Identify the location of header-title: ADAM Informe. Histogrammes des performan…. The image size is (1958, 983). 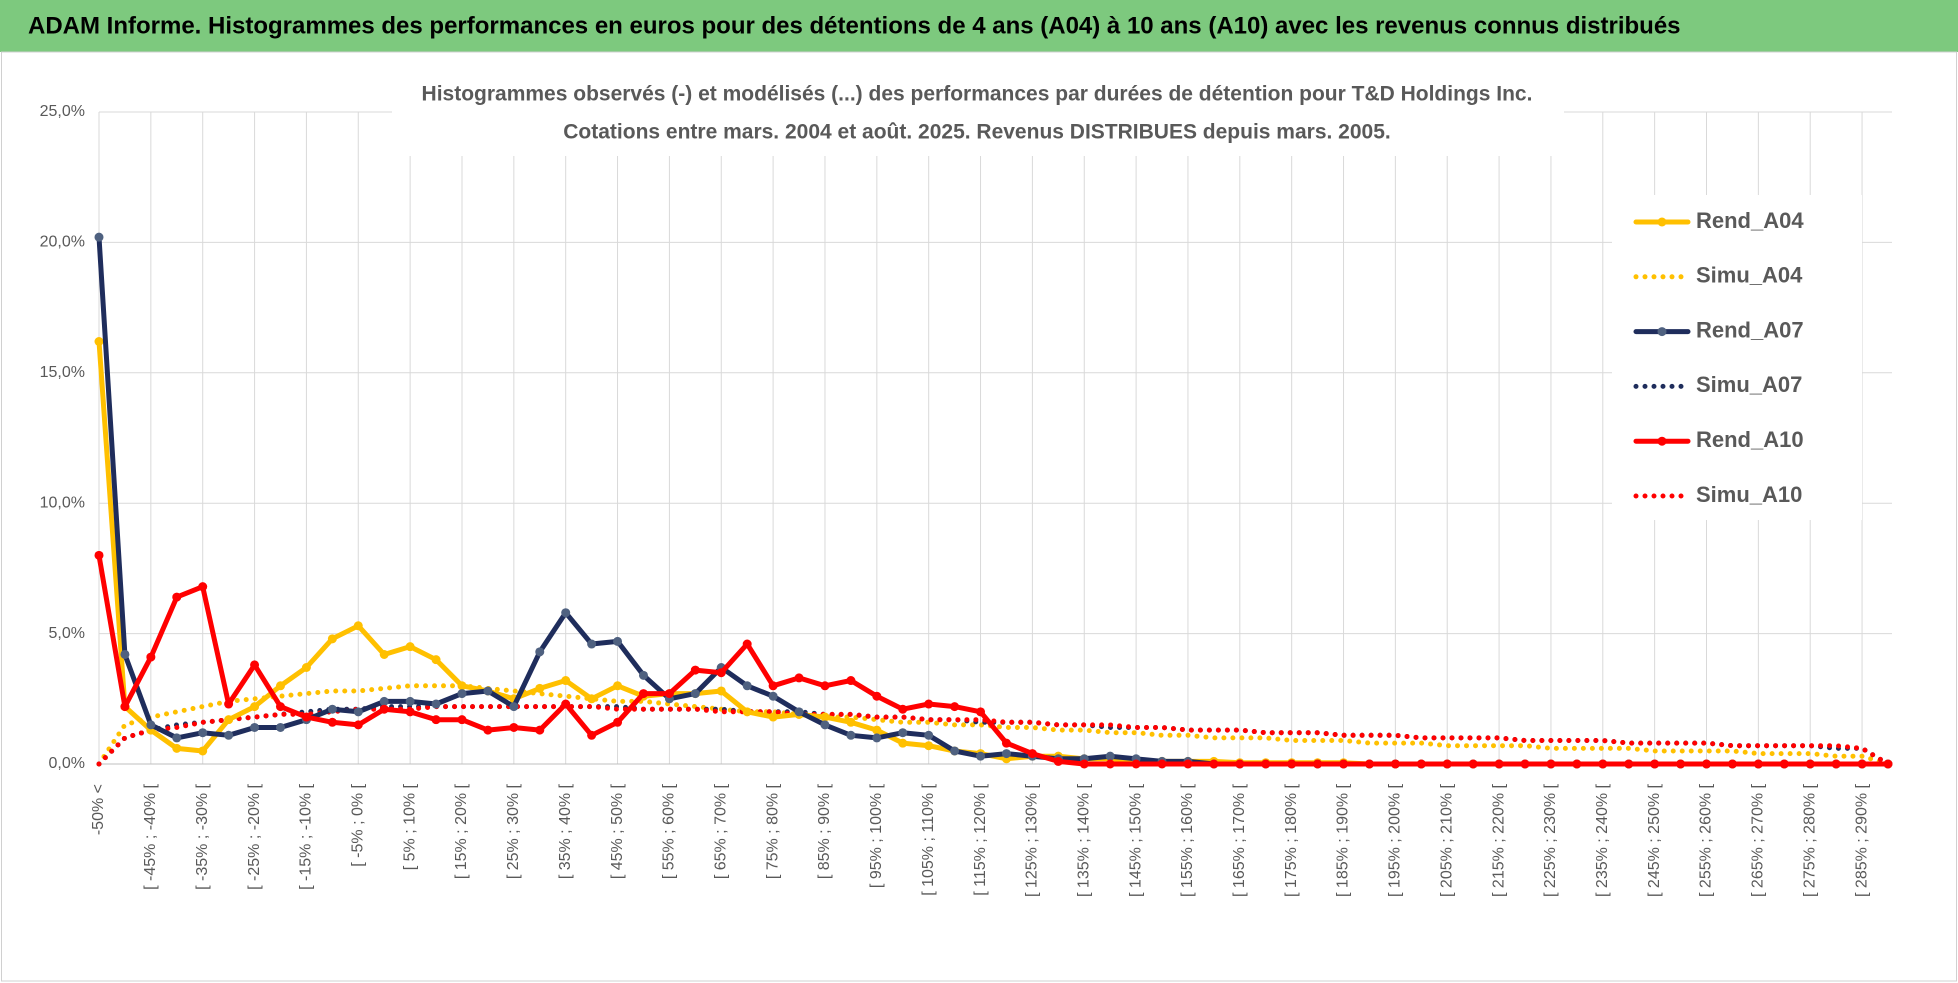
(854, 25).